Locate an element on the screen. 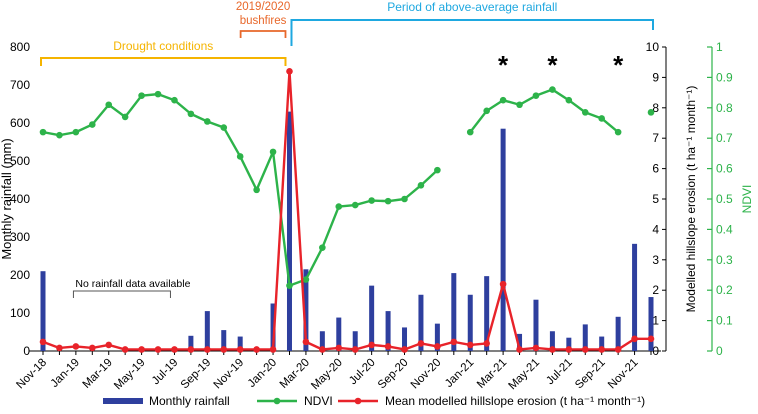 The image size is (758, 414). y-right-ndvi-tick-label: 0.7 is located at coordinates (724, 138).